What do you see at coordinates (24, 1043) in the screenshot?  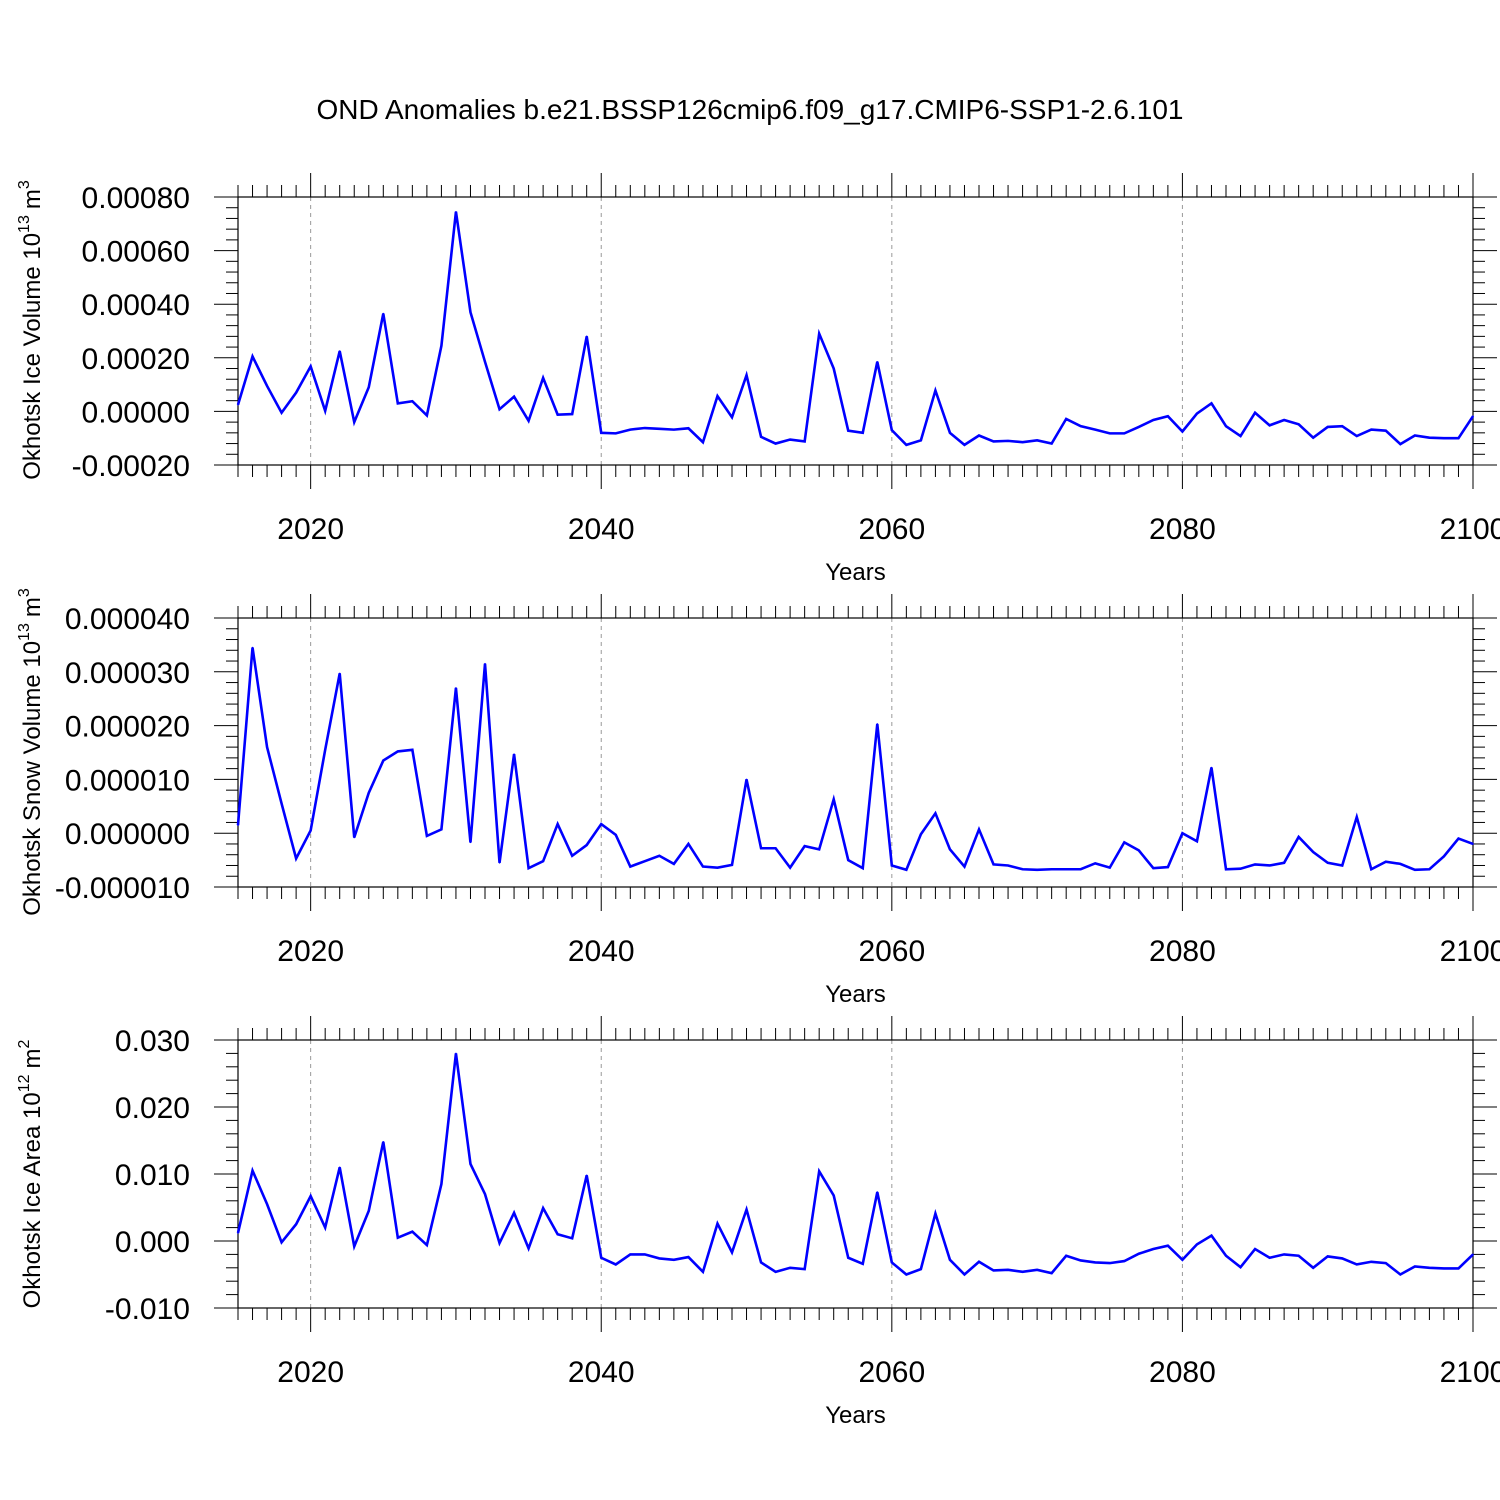 I see `y-axis-label-unit-exponent: 2` at bounding box center [24, 1043].